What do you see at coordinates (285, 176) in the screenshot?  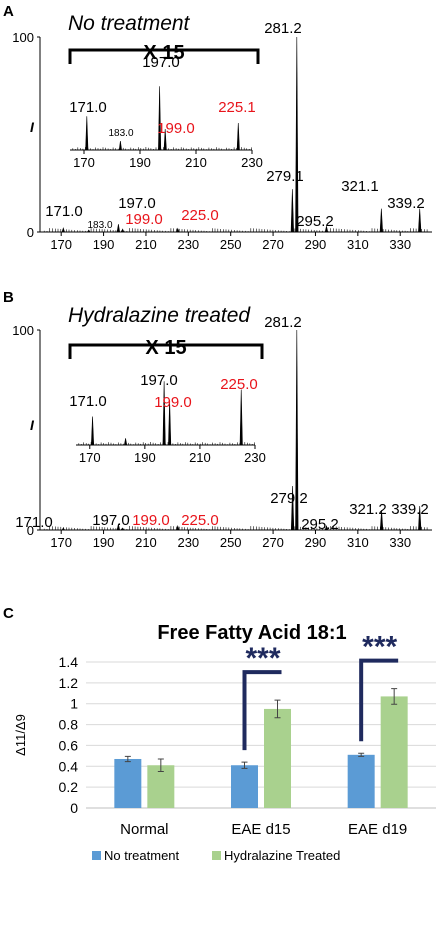 I see `peak-label: 279.1` at bounding box center [285, 176].